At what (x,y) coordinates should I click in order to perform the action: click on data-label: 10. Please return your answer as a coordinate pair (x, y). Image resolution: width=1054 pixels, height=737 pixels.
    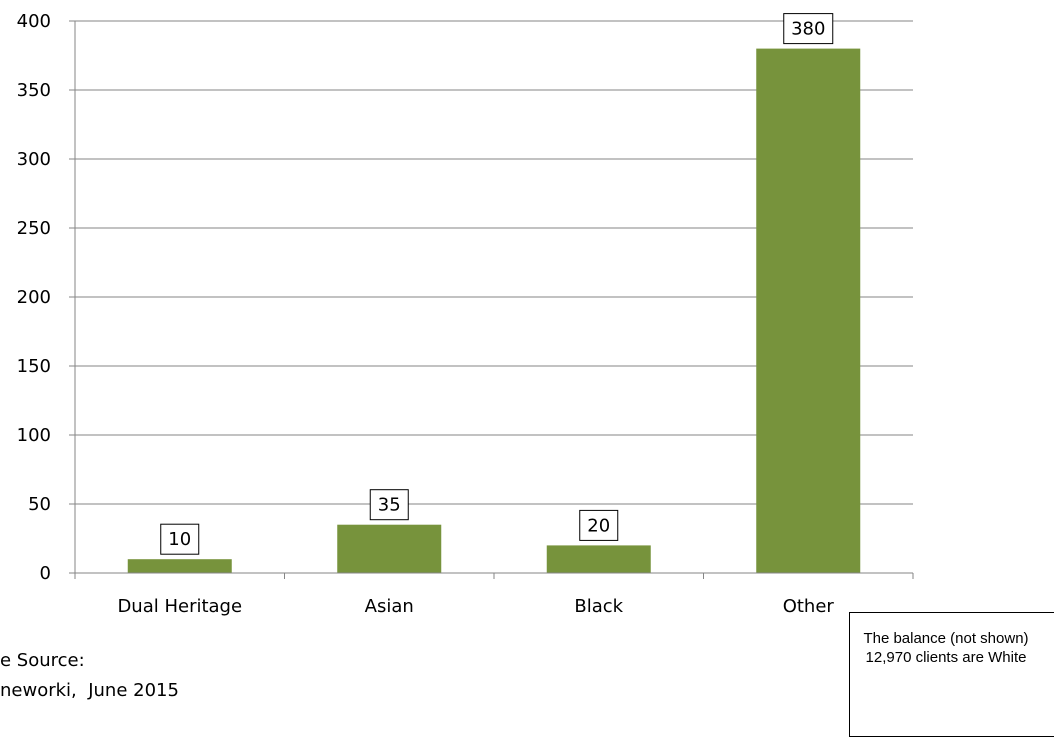
    Looking at the image, I should click on (179, 539).